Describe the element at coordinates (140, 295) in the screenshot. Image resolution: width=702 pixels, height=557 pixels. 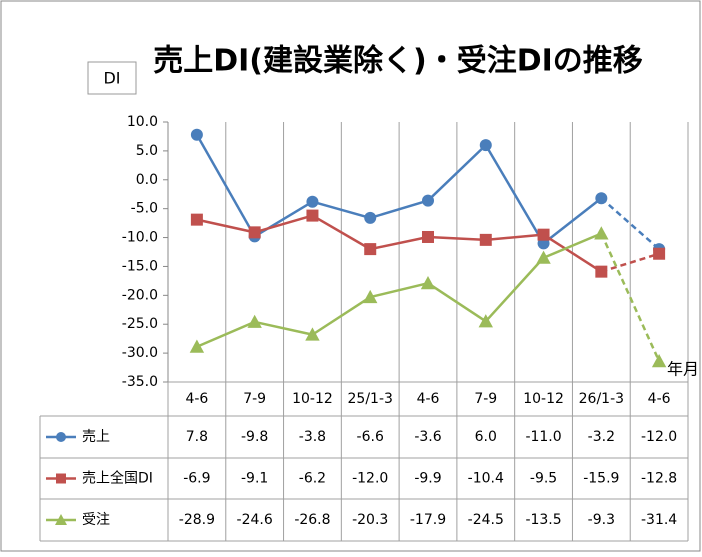
I see `y-tick-label: -20.0` at that location.